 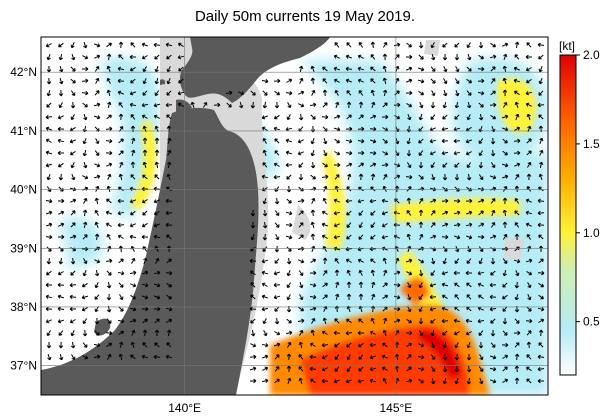 I want to click on colorbar-tick-label: 1.5, so click(x=591, y=144).